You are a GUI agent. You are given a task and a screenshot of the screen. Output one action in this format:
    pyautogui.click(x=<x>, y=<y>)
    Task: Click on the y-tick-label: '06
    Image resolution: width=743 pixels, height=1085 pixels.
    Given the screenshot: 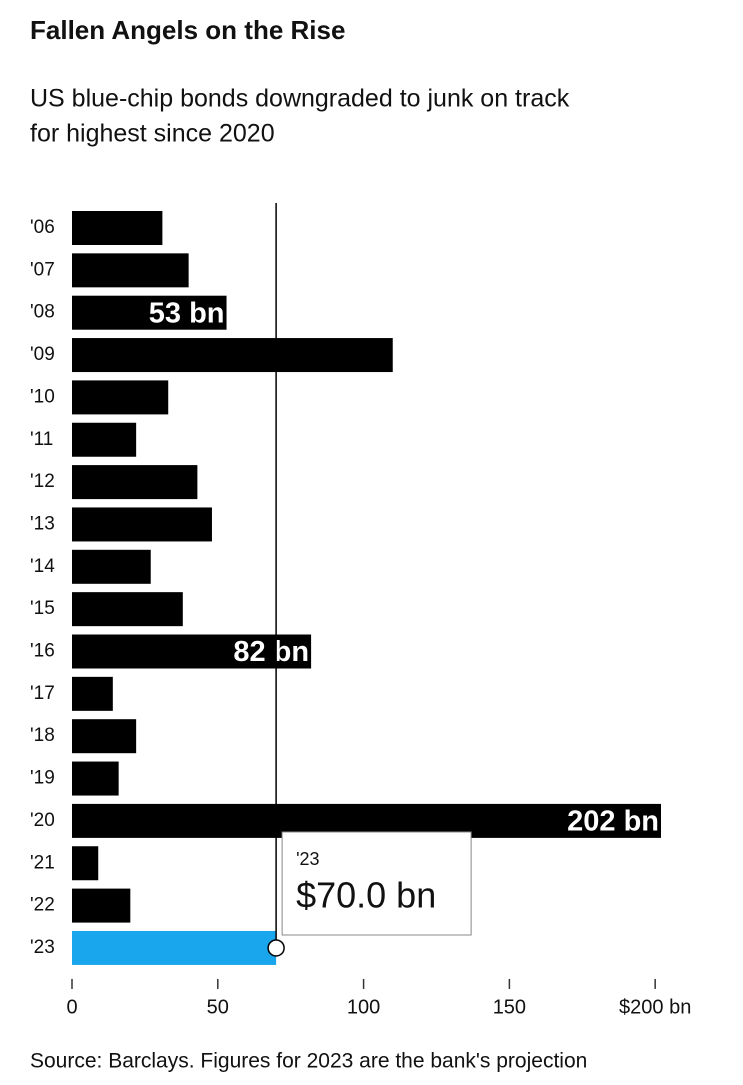 What is the action you would take?
    pyautogui.click(x=42, y=227)
    